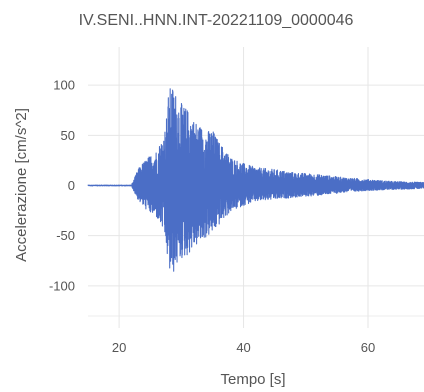  Describe the element at coordinates (64, 85) in the screenshot. I see `y-tick-label: 100` at that location.